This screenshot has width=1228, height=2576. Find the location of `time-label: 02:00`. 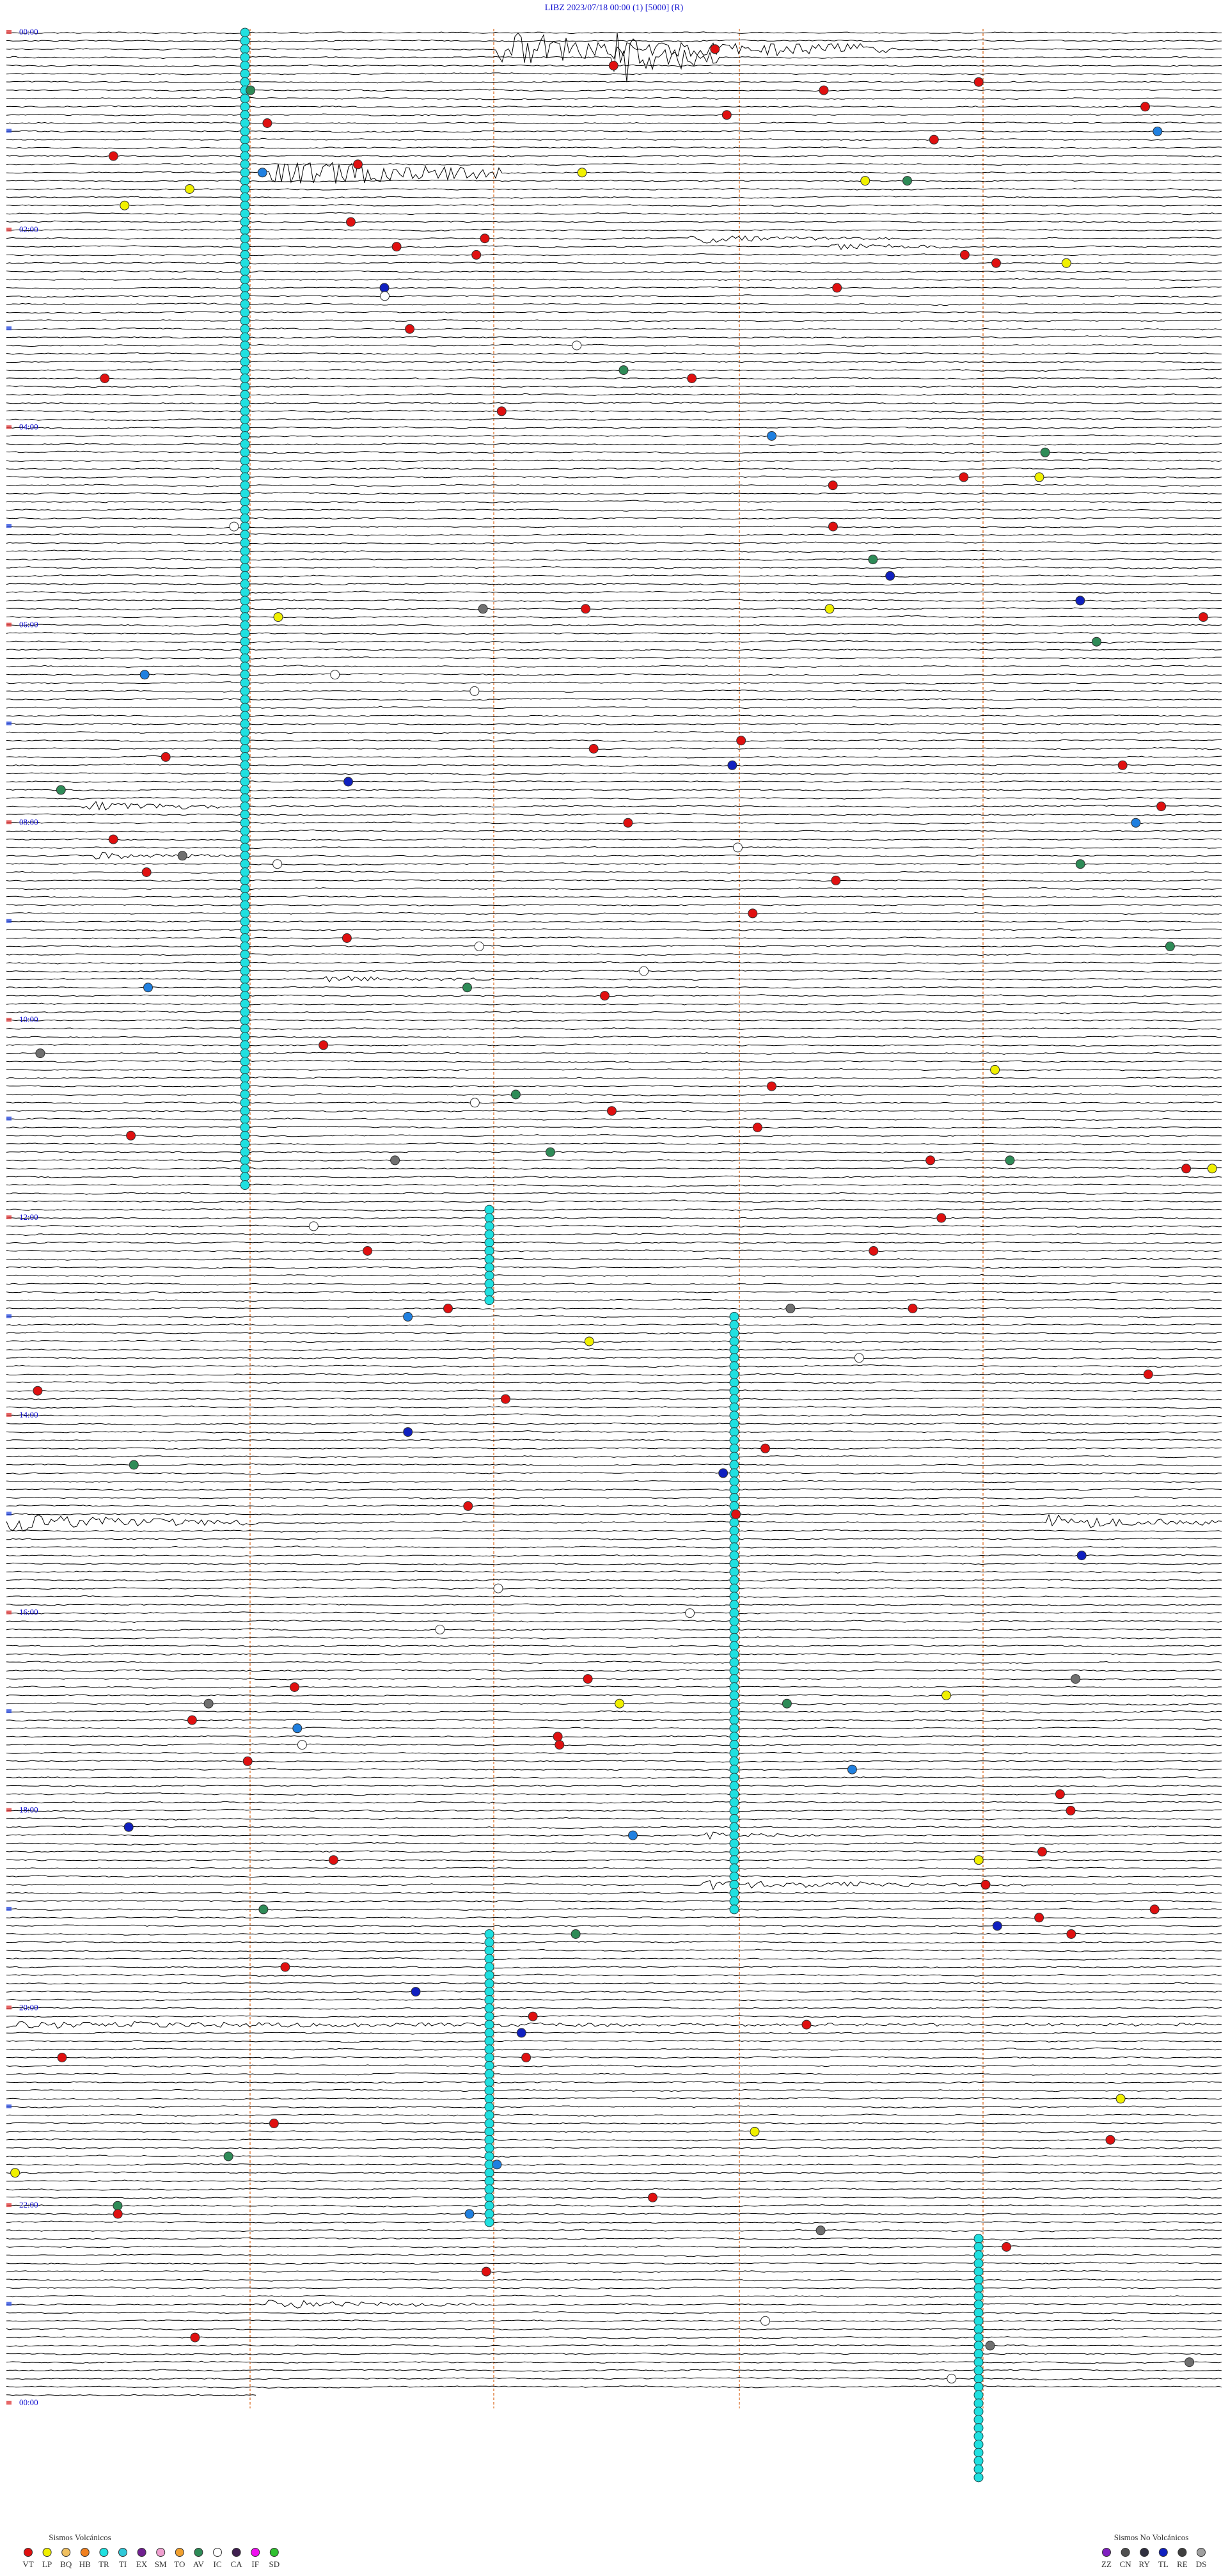

time-label: 02:00 is located at coordinates (28, 229).